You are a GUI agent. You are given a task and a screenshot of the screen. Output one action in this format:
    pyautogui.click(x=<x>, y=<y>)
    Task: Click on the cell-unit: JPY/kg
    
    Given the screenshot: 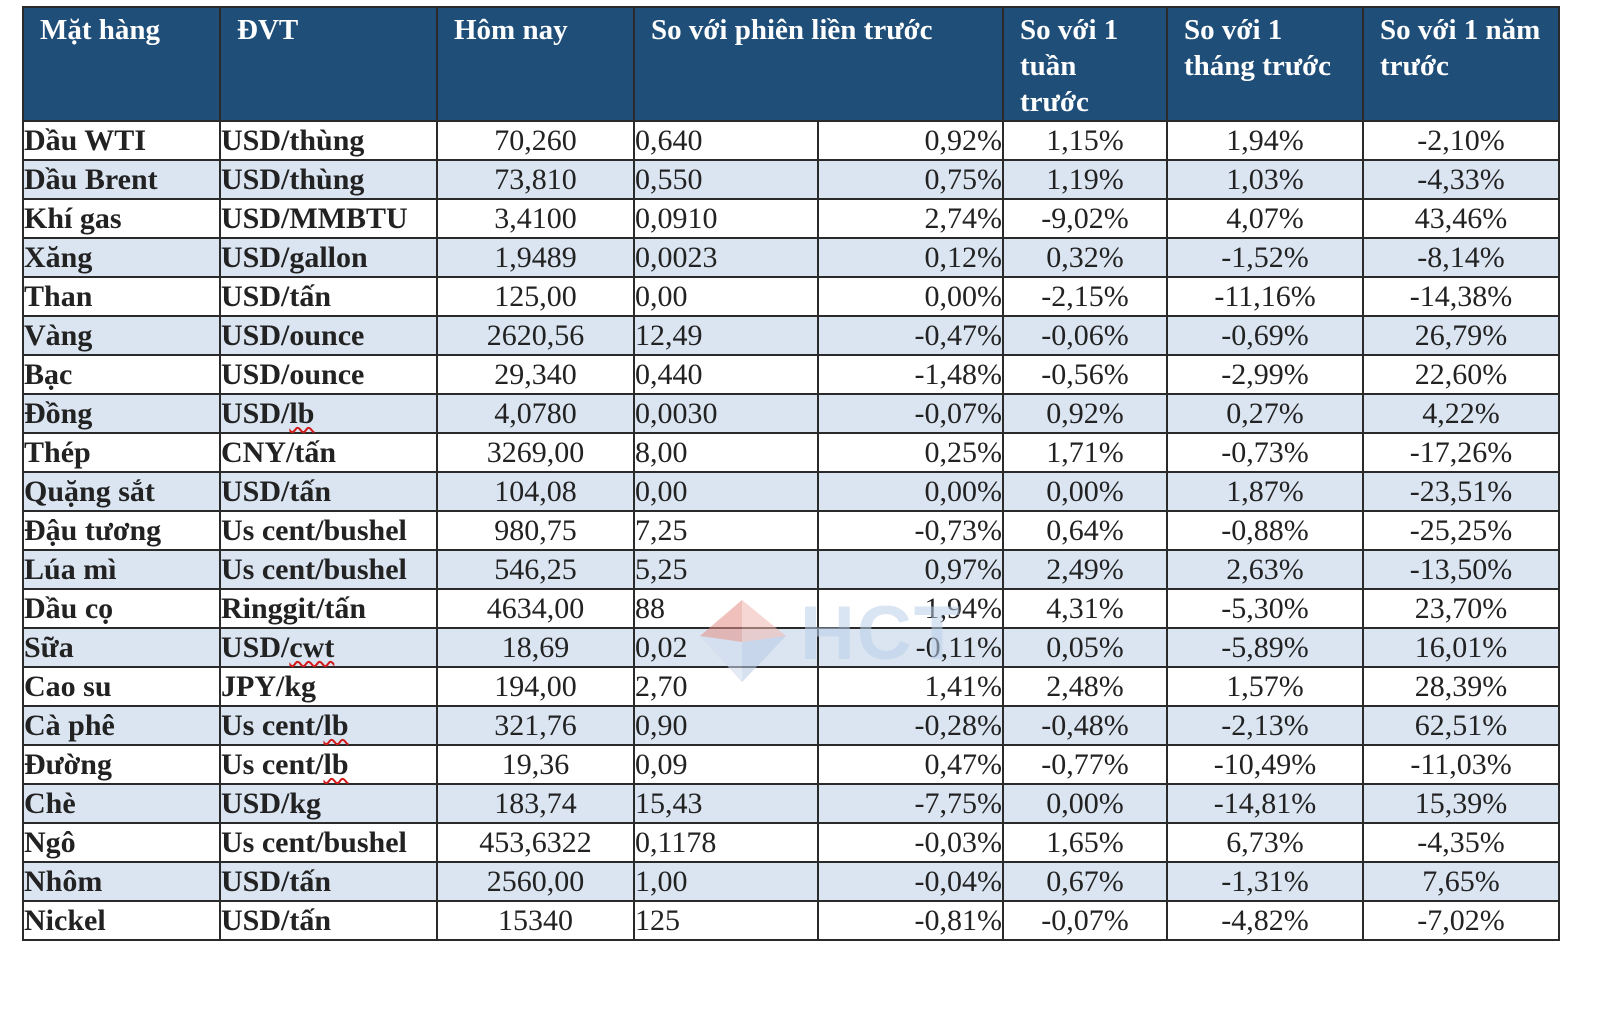 What is the action you would take?
    pyautogui.click(x=328, y=686)
    